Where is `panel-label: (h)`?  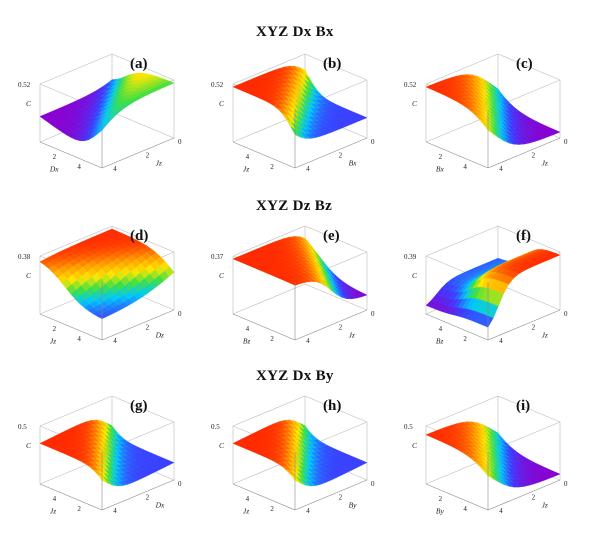
panel-label: (h) is located at coordinates (332, 406).